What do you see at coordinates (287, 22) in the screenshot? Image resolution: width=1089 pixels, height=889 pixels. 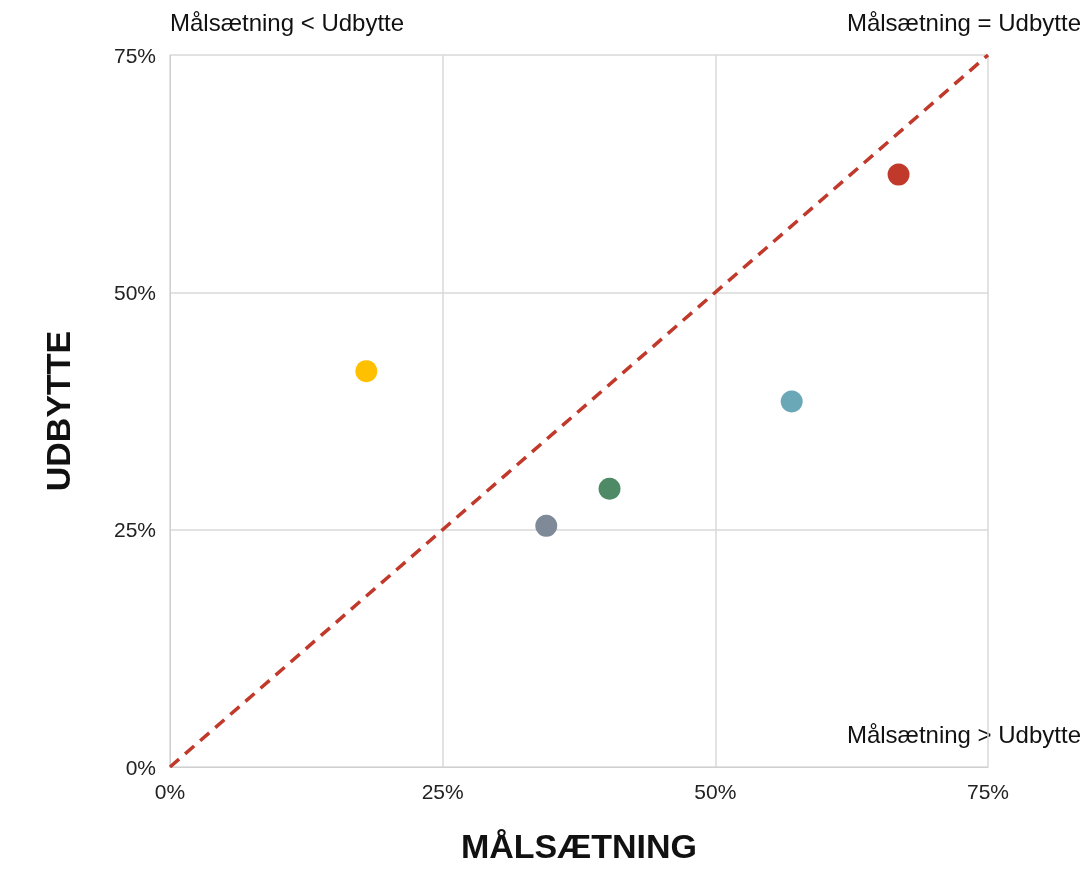 I see `text: Målsætning < Udbytte` at bounding box center [287, 22].